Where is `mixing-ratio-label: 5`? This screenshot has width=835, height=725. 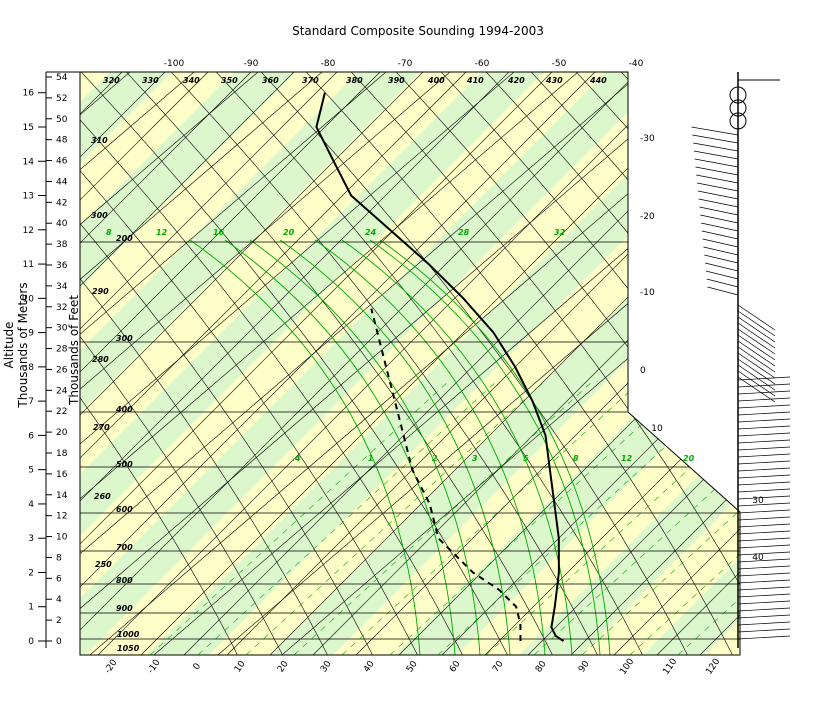 mixing-ratio-label: 5 is located at coordinates (526, 458).